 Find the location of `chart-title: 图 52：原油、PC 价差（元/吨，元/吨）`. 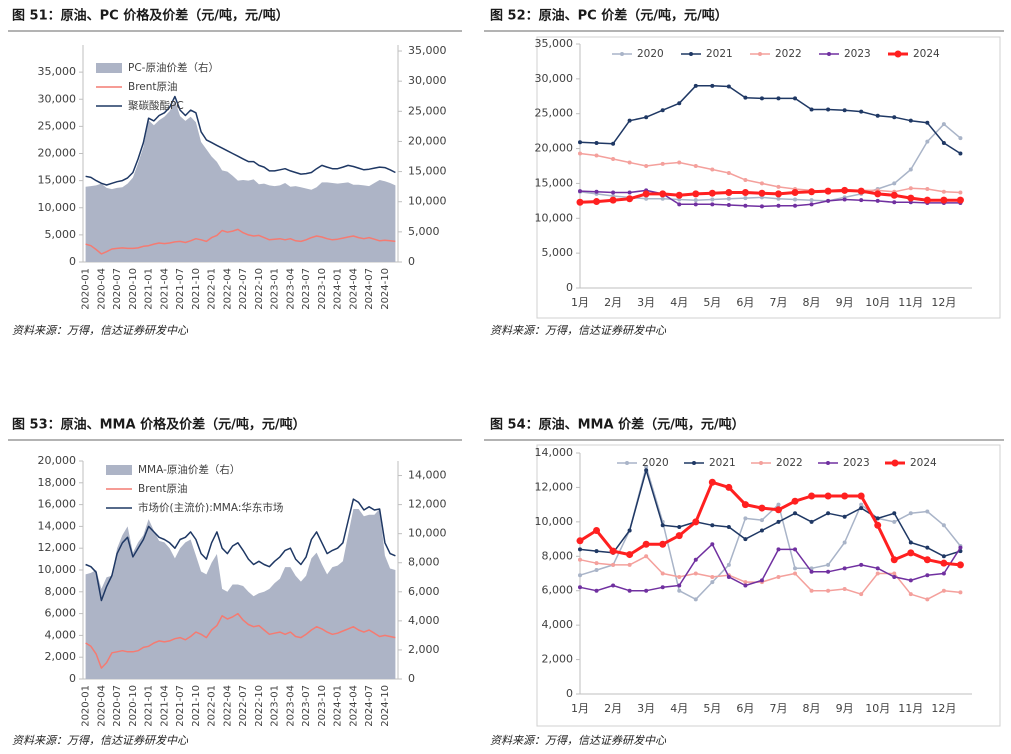

chart-title: 图 52：原油、PC 价差（元/吨，元/吨） is located at coordinates (609, 16).